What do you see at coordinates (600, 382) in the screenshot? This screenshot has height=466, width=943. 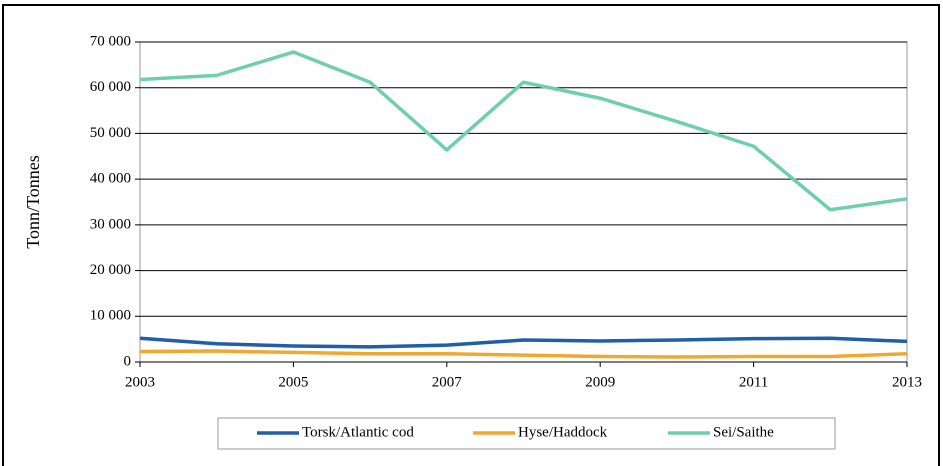 I see `x-tick-label: 2009` at bounding box center [600, 382].